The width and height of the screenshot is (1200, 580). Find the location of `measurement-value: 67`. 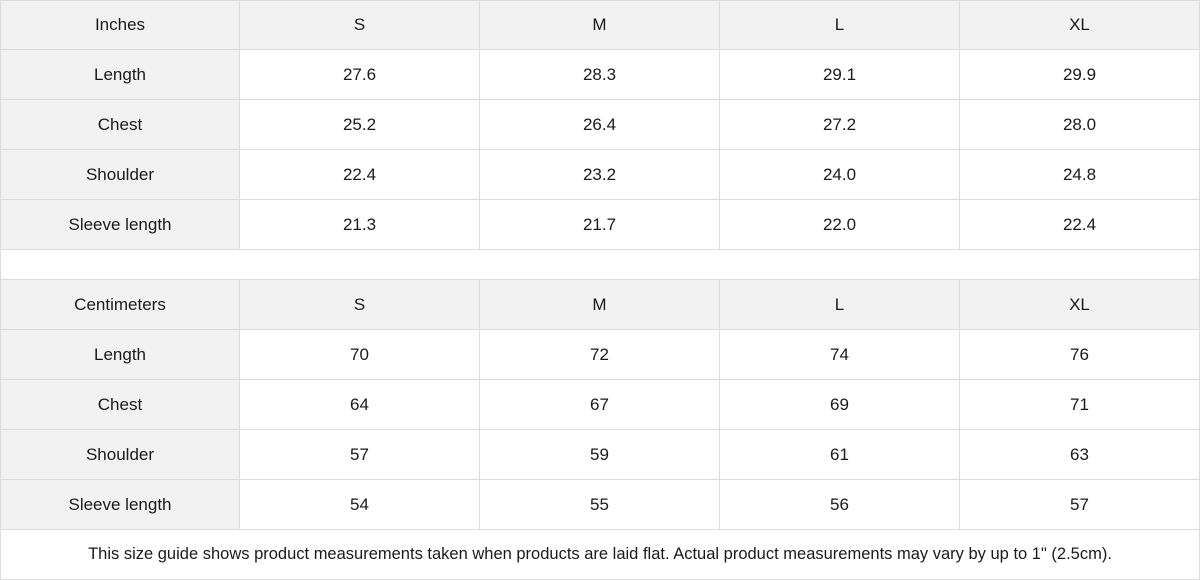

measurement-value: 67 is located at coordinates (600, 405).